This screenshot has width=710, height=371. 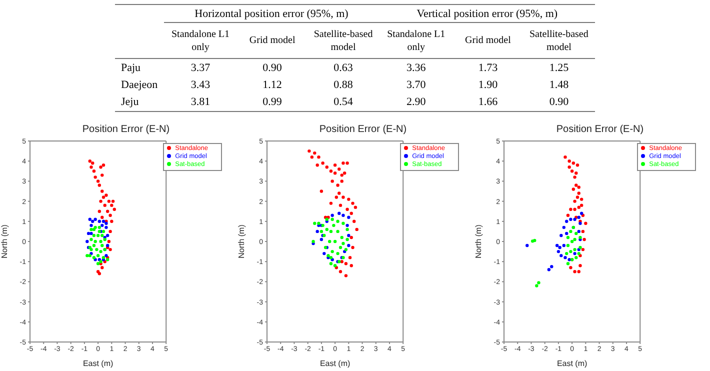 I want to click on text: 1.12, so click(x=272, y=85).